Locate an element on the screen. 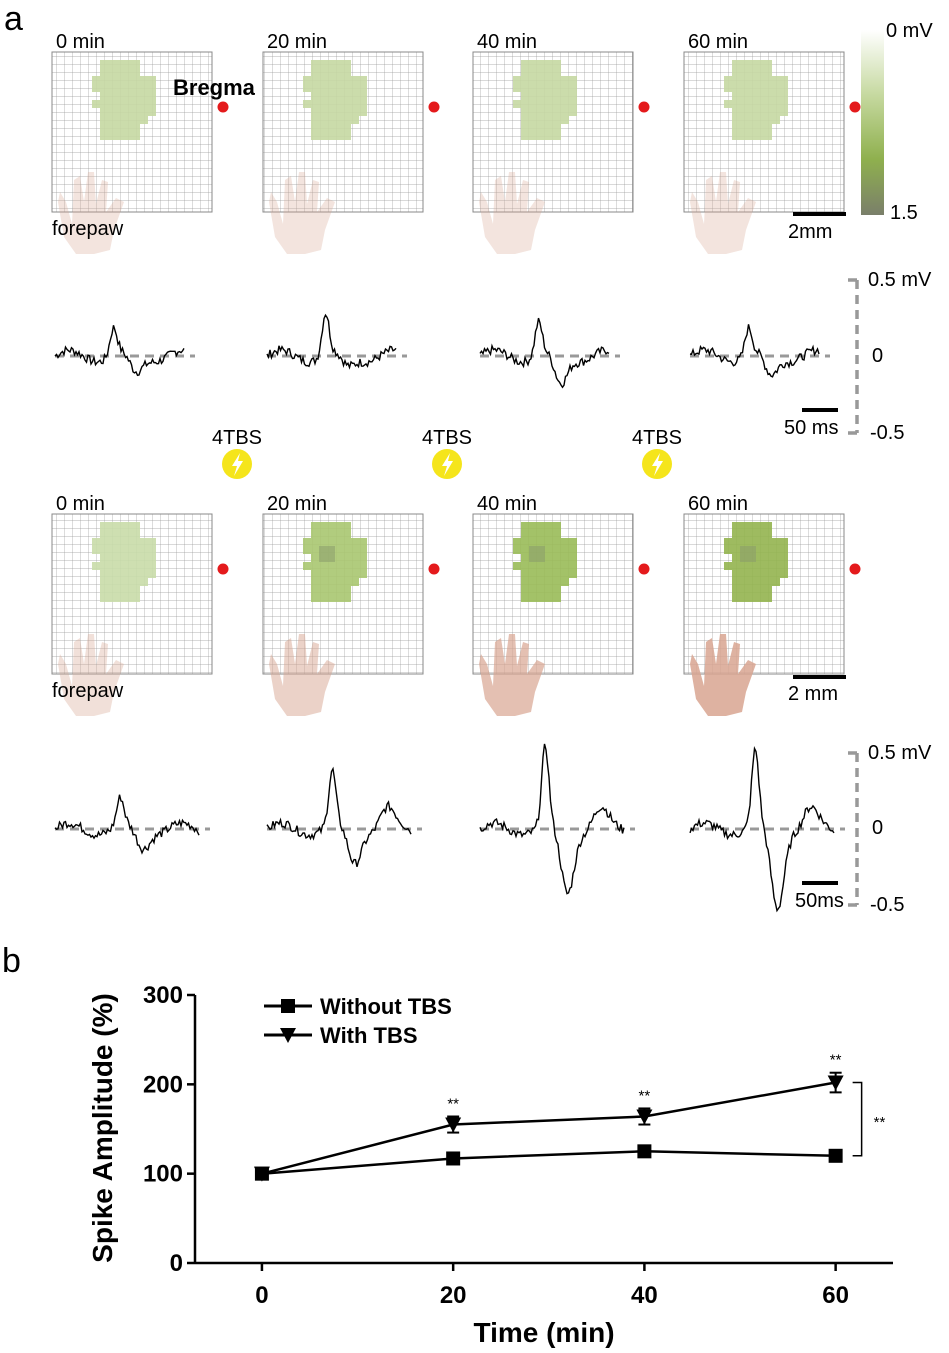 This screenshot has height=1353, width=949. x-tick-label: 40 is located at coordinates (644, 1295).